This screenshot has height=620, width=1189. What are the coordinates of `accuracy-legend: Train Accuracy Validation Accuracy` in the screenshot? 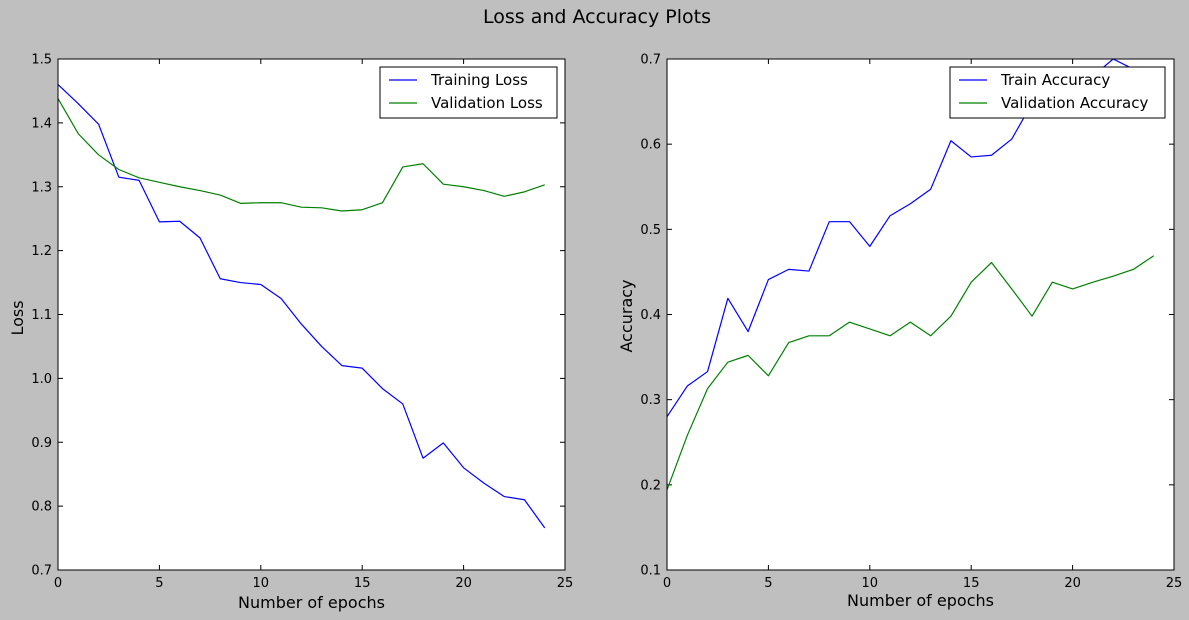 It's located at (1057, 92).